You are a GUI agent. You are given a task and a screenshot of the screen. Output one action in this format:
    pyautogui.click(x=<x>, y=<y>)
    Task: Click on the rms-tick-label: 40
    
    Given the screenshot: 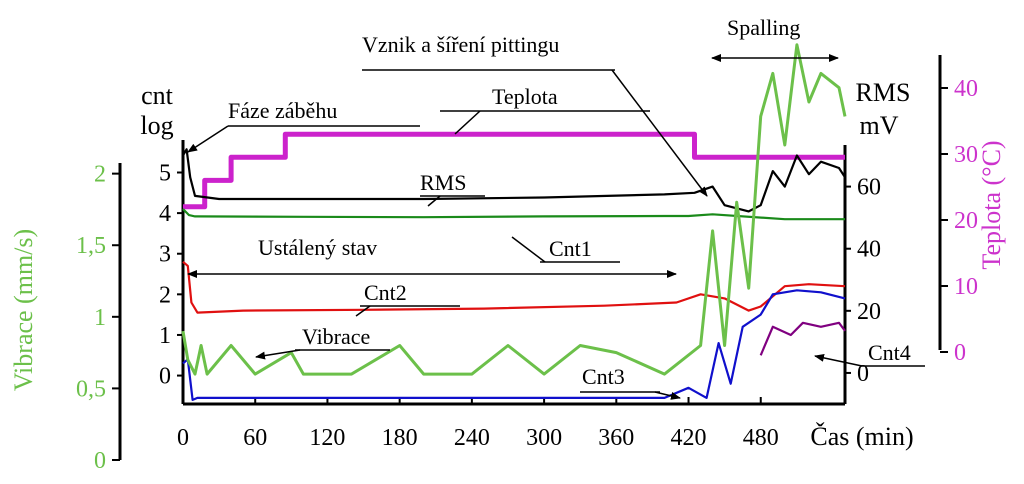 What is the action you would take?
    pyautogui.click(x=869, y=250)
    